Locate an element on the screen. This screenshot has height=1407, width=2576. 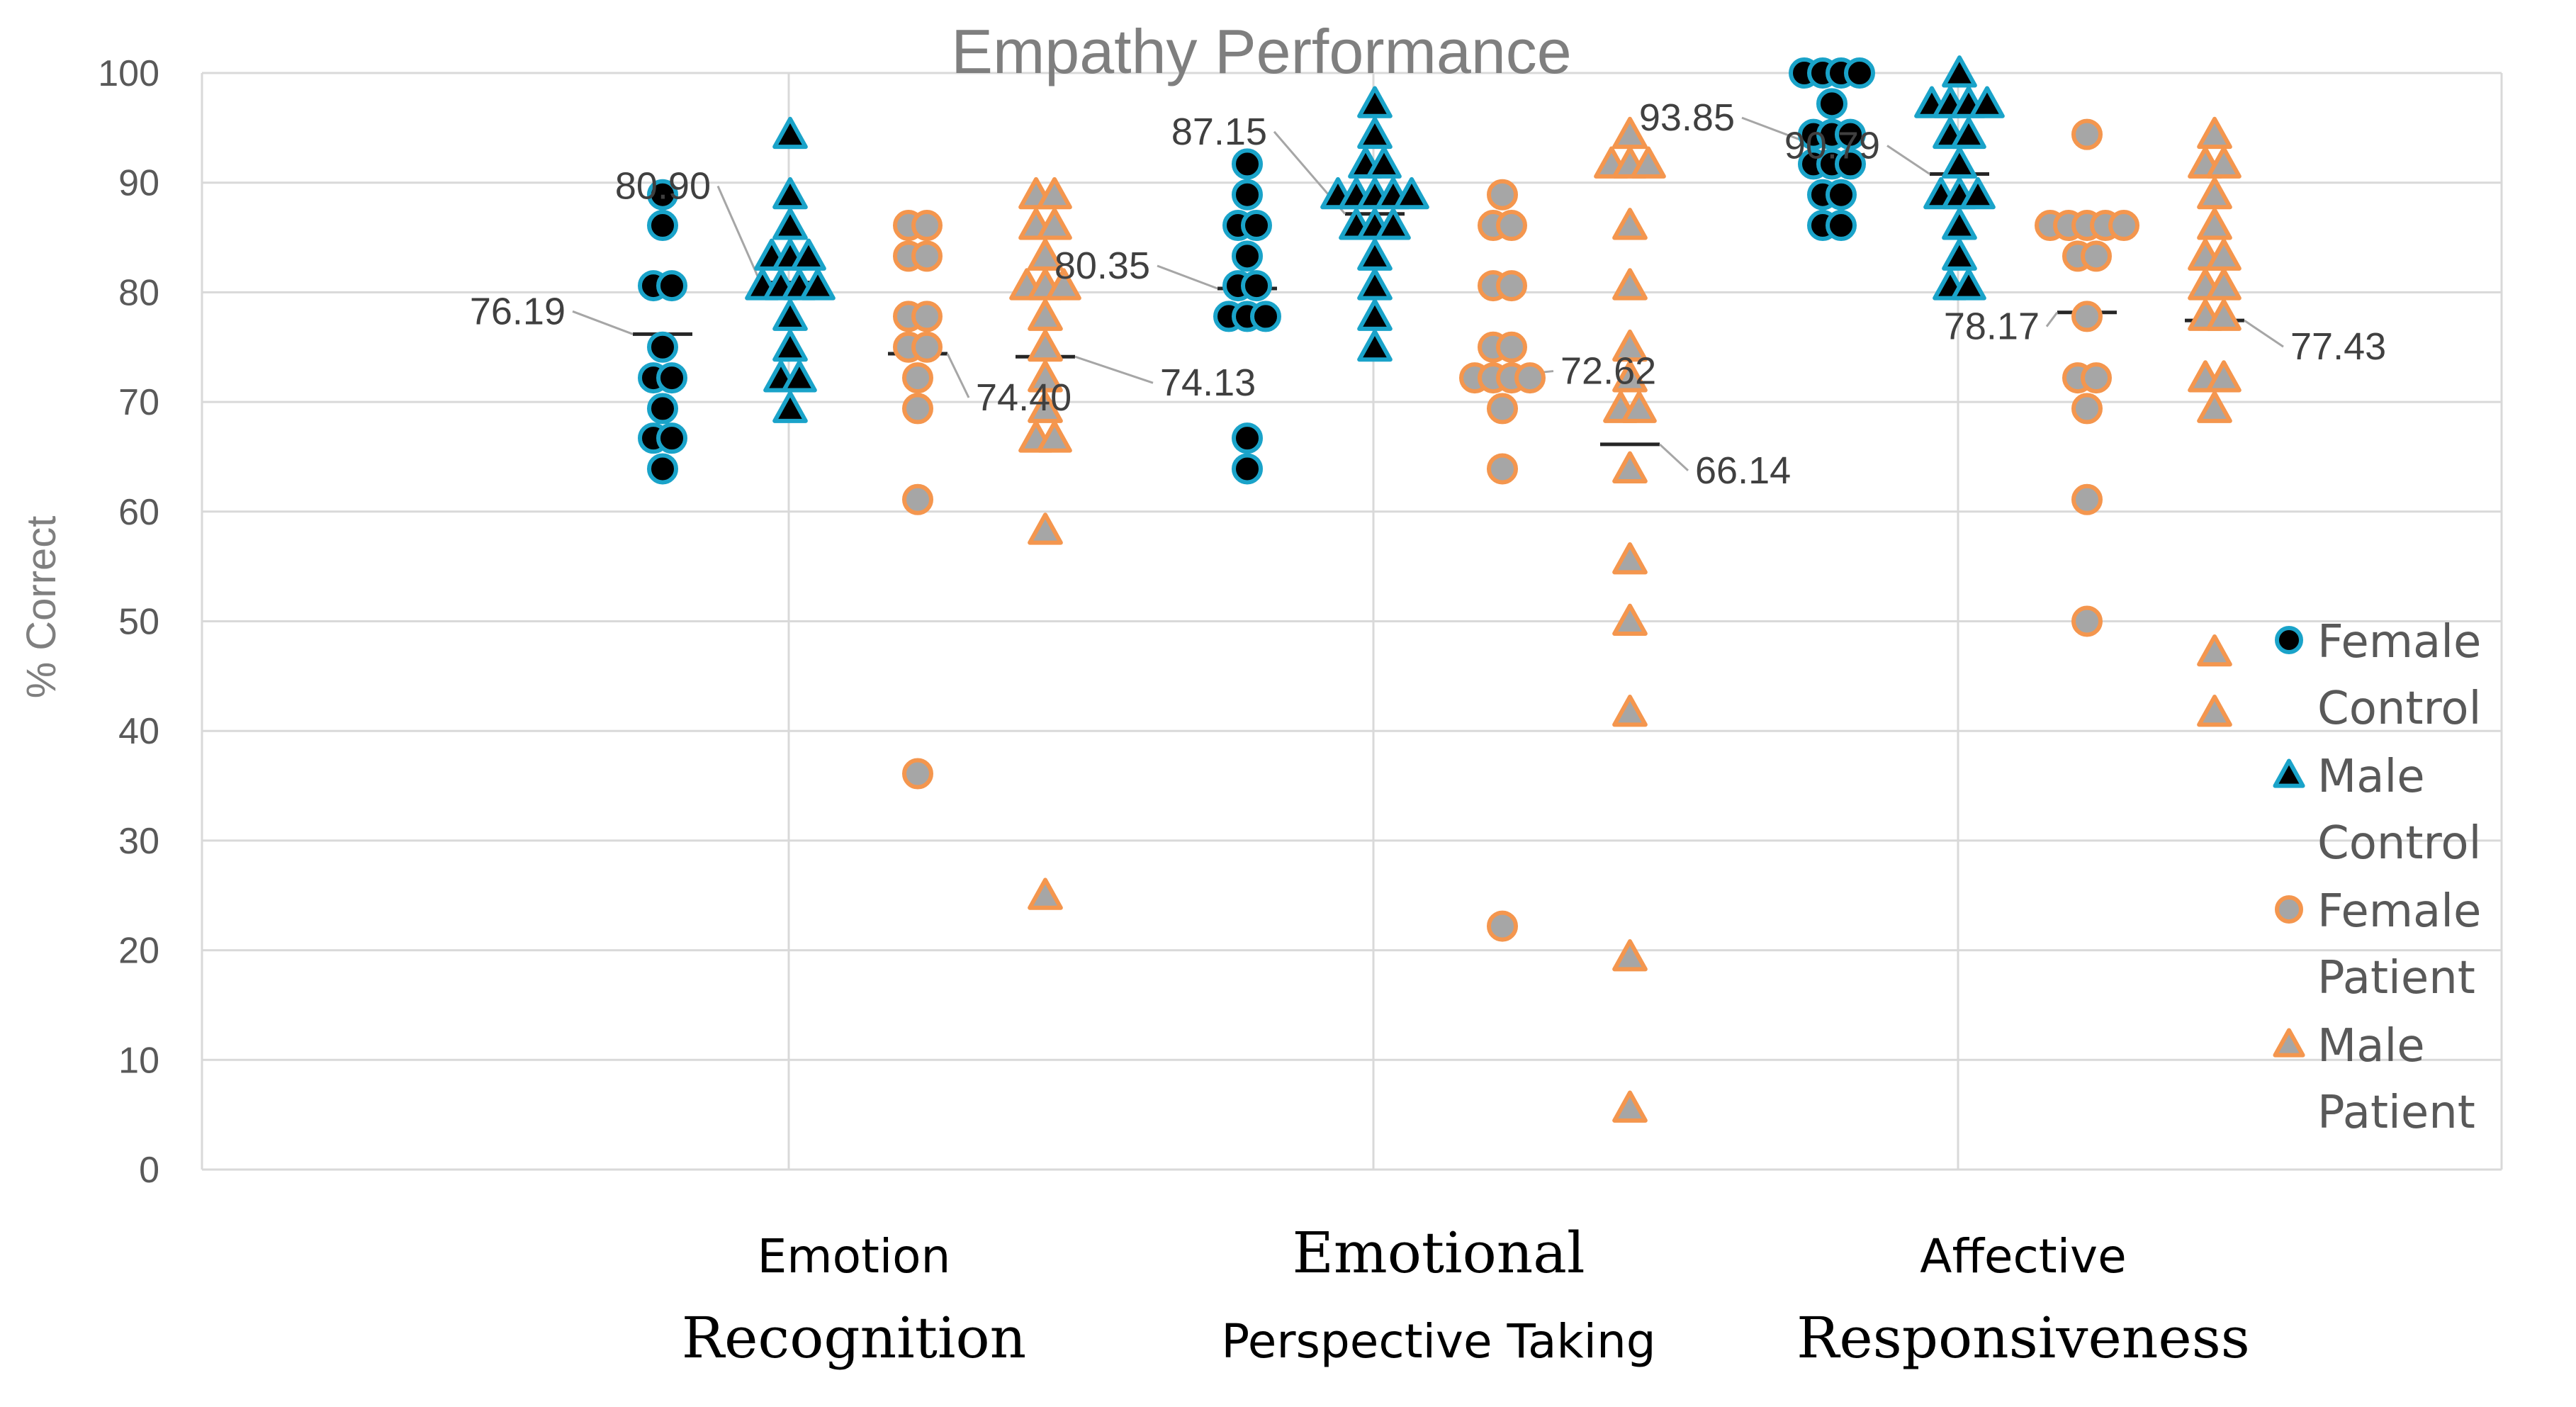
mean-label: 74.40 is located at coordinates (1024, 398).